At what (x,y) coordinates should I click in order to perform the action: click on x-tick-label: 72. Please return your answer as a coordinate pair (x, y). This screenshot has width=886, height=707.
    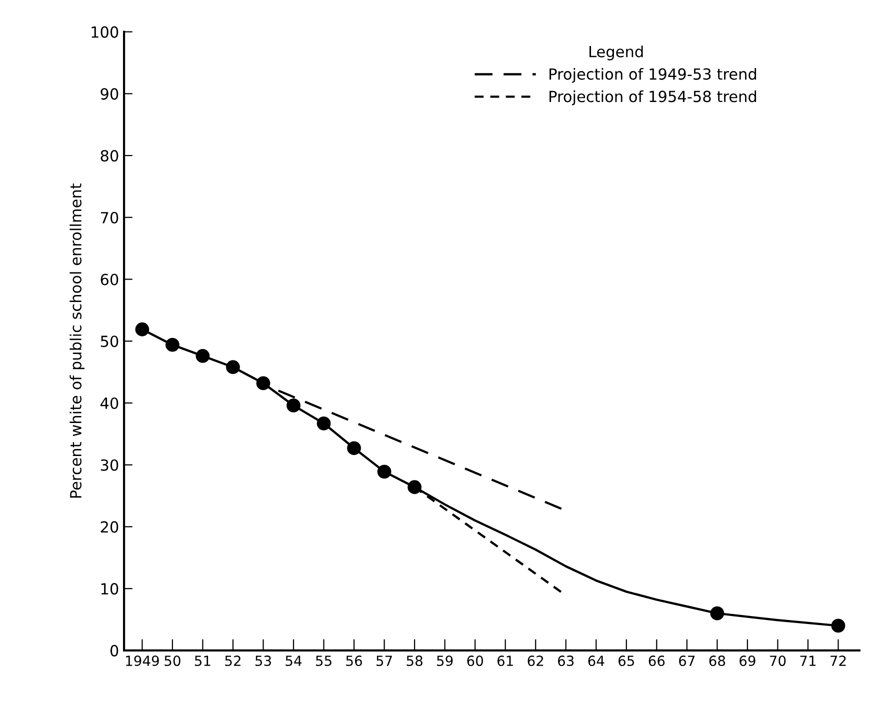
    Looking at the image, I should click on (838, 661).